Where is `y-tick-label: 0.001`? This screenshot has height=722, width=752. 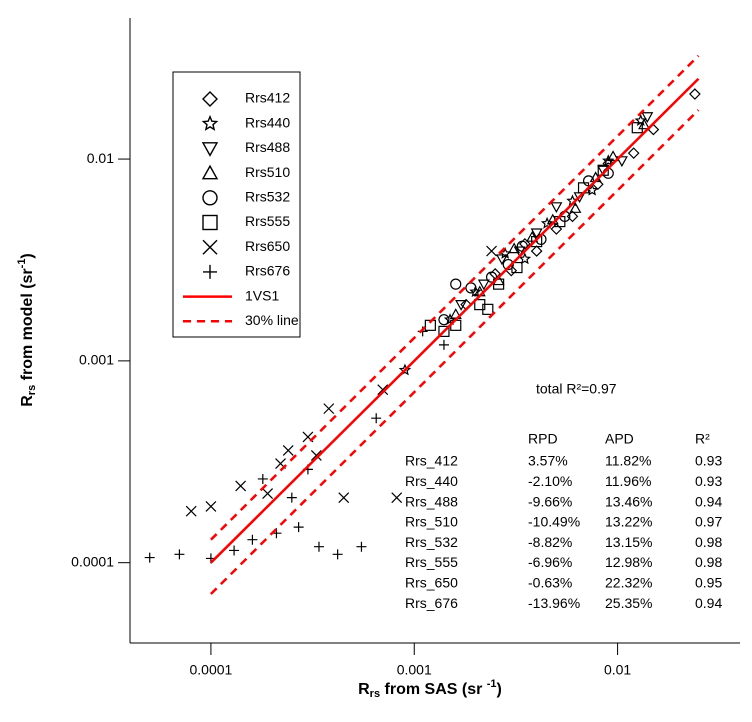 y-tick-label: 0.001 is located at coordinates (96, 360).